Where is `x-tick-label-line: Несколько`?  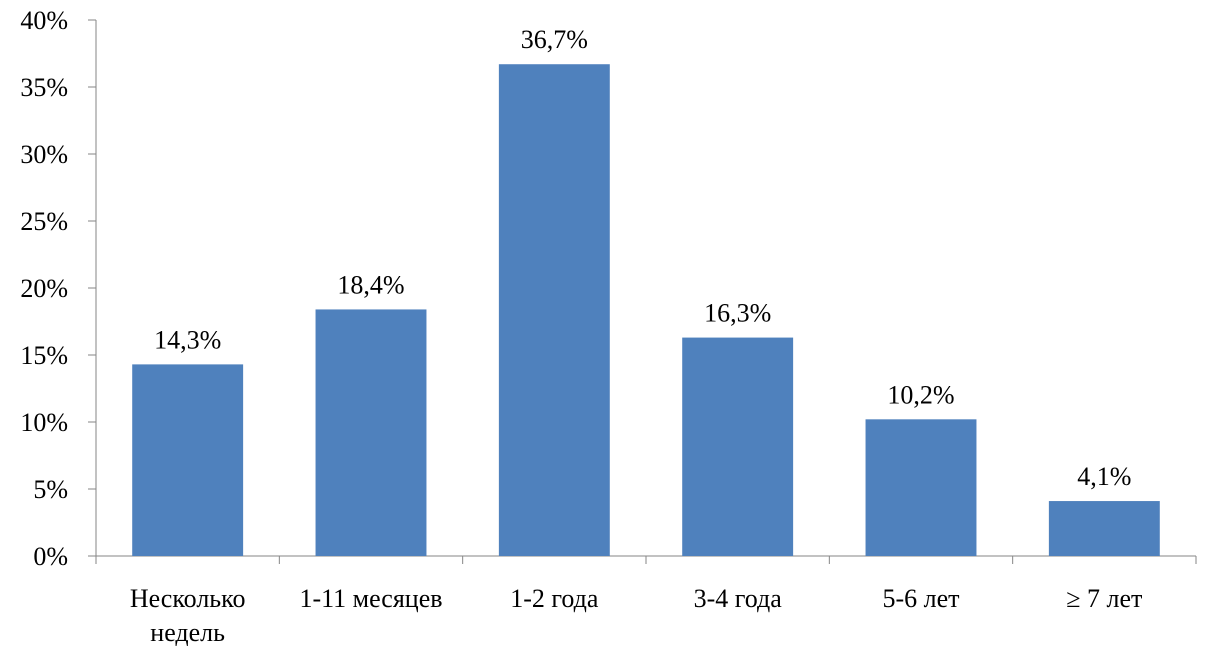
x-tick-label-line: Несколько is located at coordinates (188, 598).